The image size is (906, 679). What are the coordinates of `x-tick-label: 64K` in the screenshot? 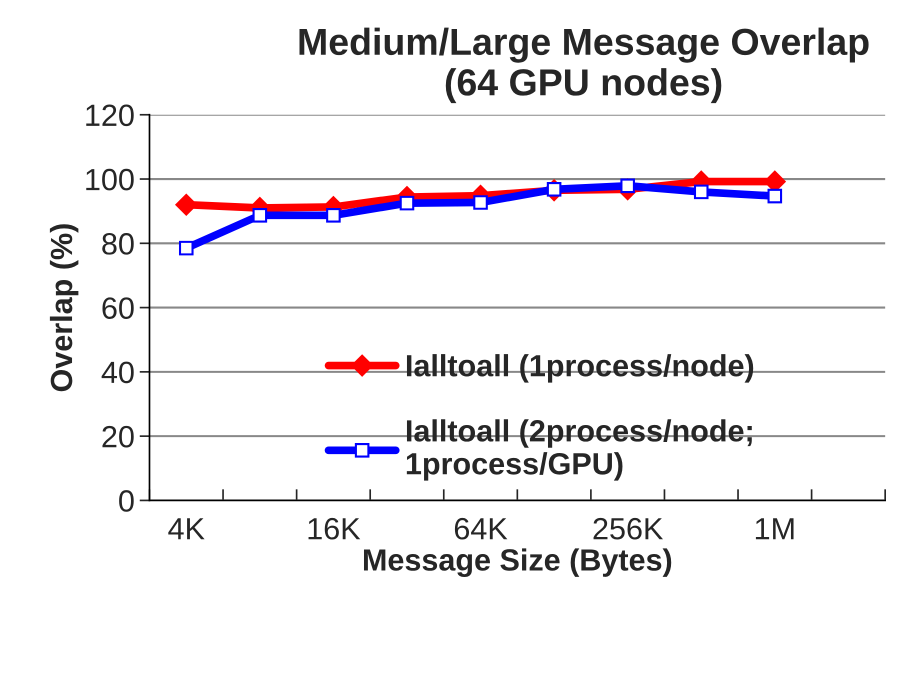 It's located at (481, 529).